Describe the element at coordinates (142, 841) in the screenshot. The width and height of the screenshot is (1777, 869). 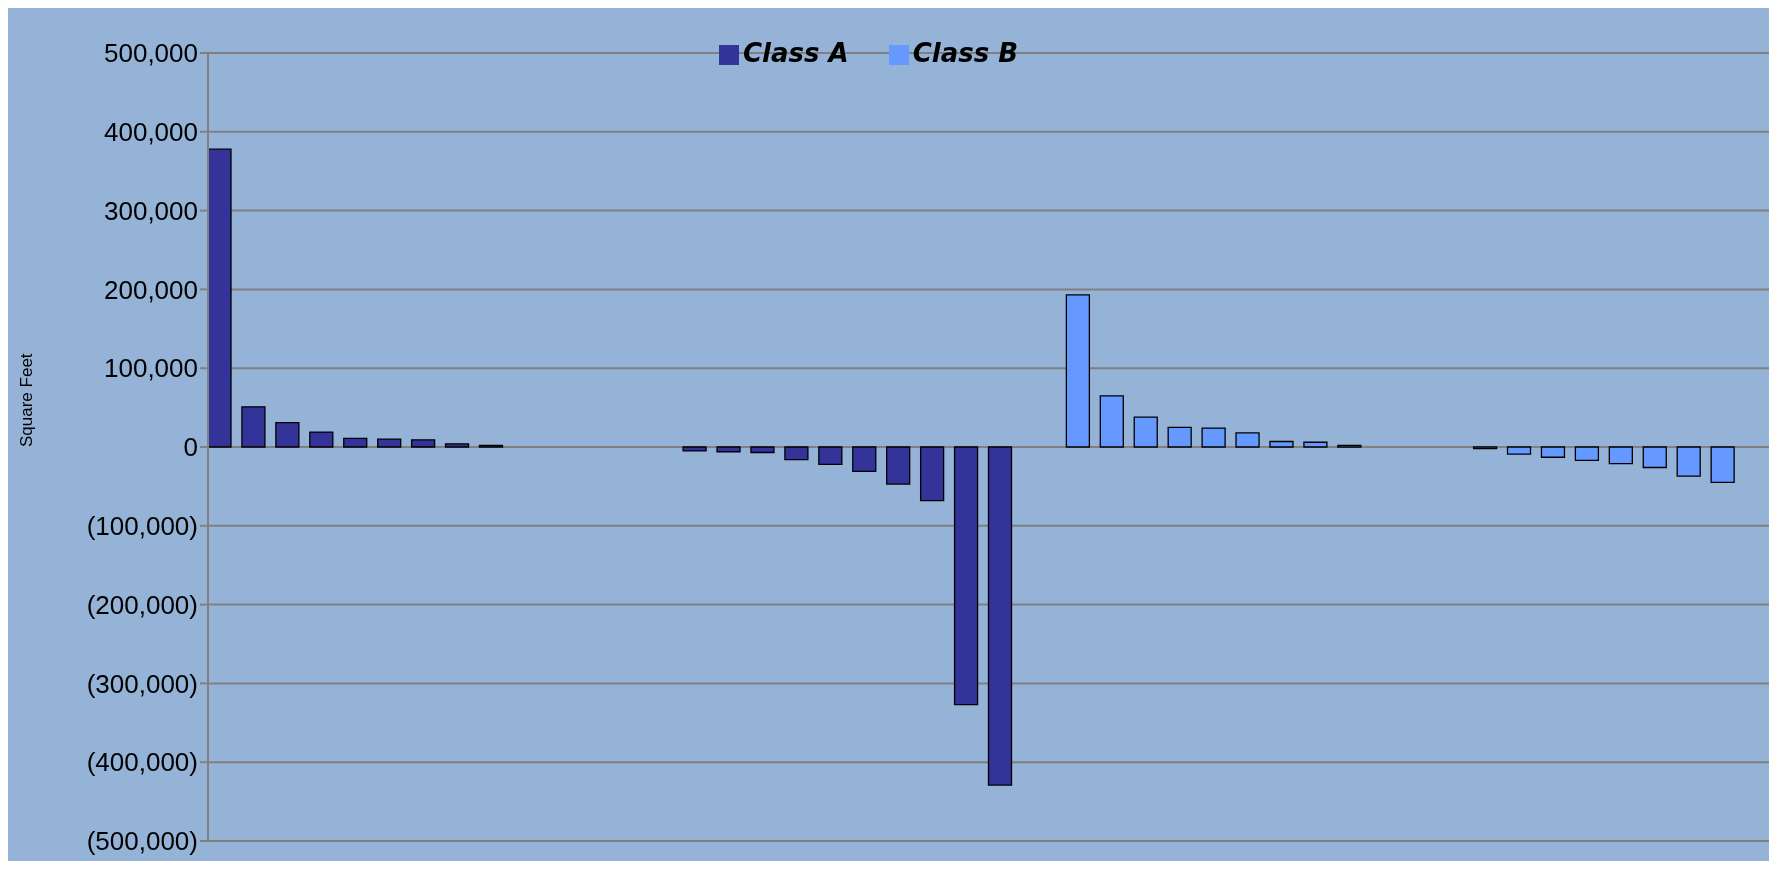
I see `y-tick-label: (500,000)` at that location.